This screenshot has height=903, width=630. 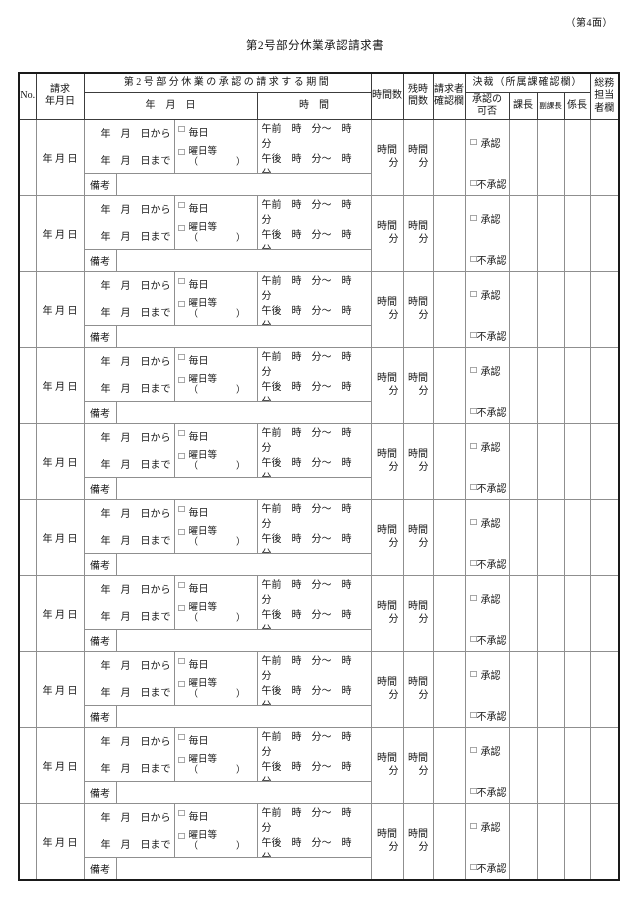 What do you see at coordinates (311, 288) in the screenshot?
I see `time-am: 午前 時 分～ 時 分` at bounding box center [311, 288].